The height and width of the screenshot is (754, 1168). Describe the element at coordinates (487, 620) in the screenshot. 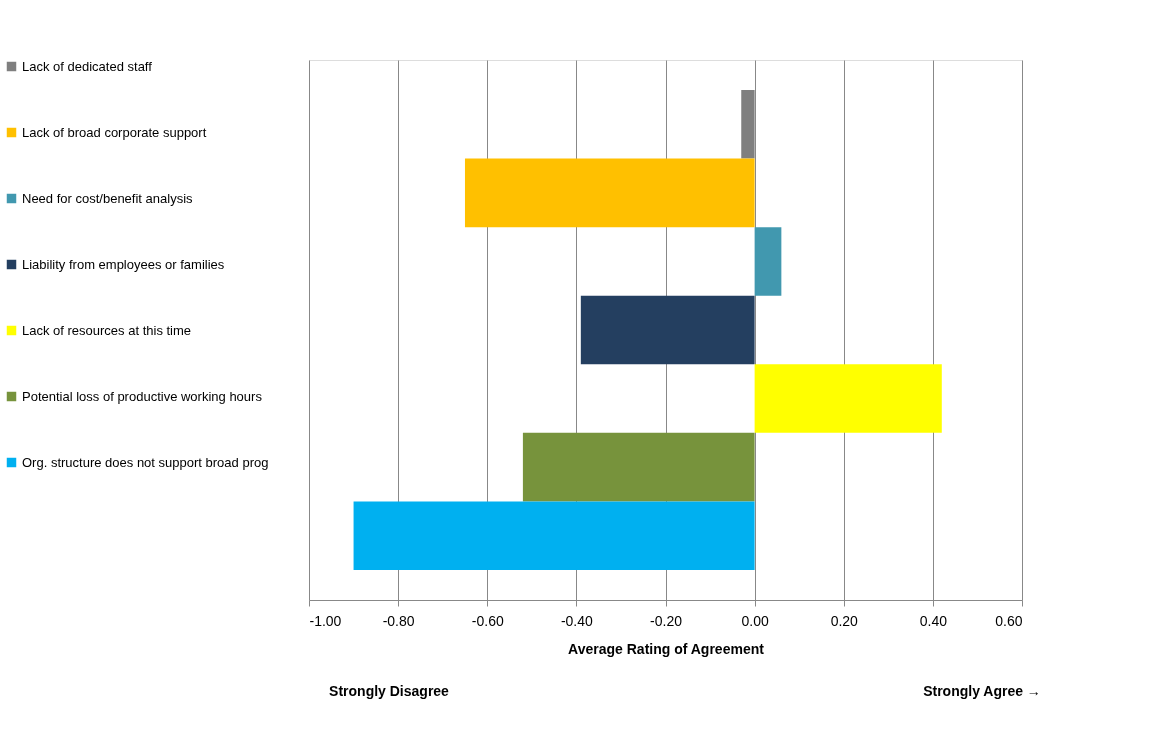

I see `x-tick-label: -0.60` at that location.